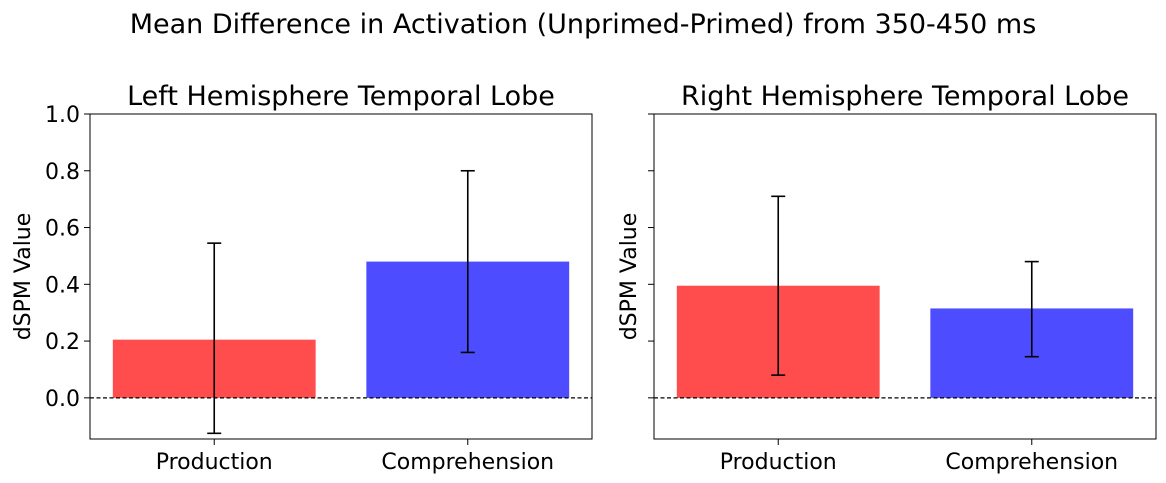 Image resolution: width=1166 pixels, height=483 pixels. Describe the element at coordinates (62, 399) in the screenshot. I see `y-tick-label: 0.0` at that location.